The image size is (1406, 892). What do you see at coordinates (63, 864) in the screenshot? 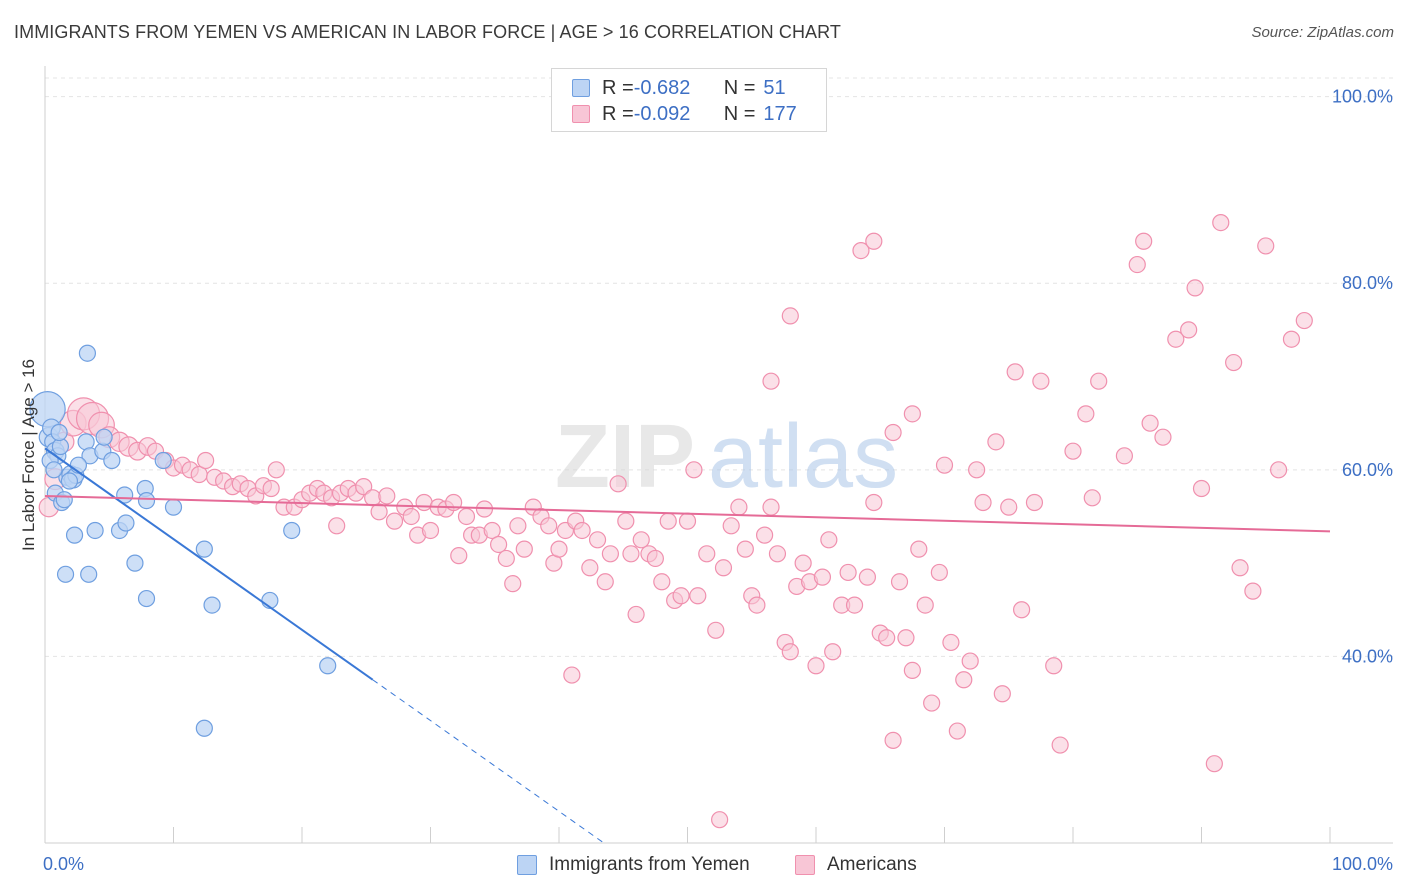
I see `x-tick-label-min: 0.0%` at bounding box center [63, 864].